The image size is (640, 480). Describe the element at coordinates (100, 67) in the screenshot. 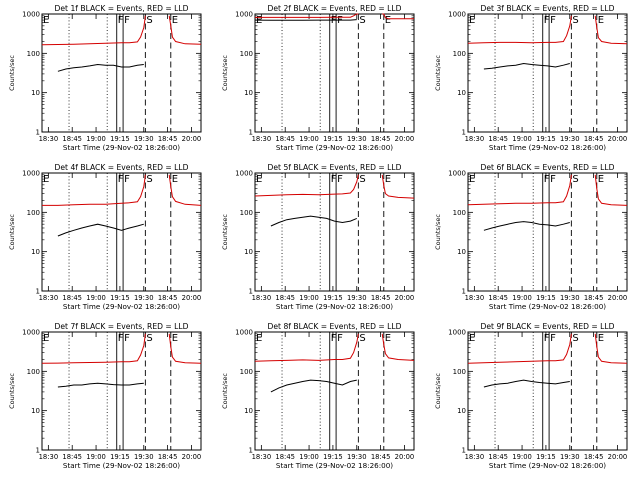

I see `series-events` at that location.